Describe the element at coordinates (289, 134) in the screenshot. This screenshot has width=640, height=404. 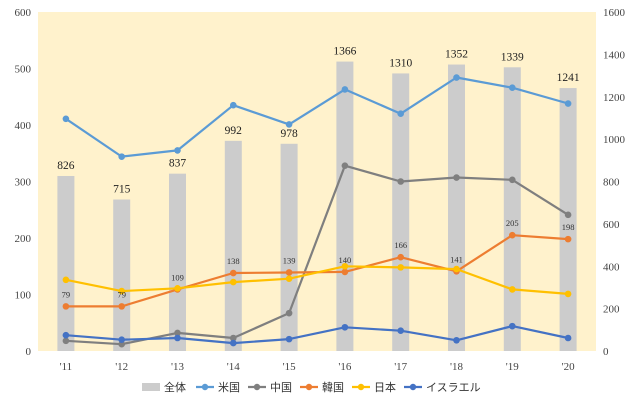
I see `total-data-label-4: 978` at that location.